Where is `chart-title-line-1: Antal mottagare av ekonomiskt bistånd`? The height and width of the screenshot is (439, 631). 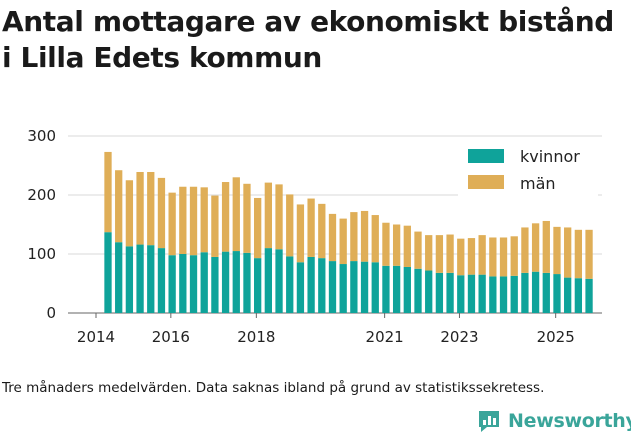 chart-title-line-1: Antal mottagare av ekonomiskt bistånd is located at coordinates (308, 21).